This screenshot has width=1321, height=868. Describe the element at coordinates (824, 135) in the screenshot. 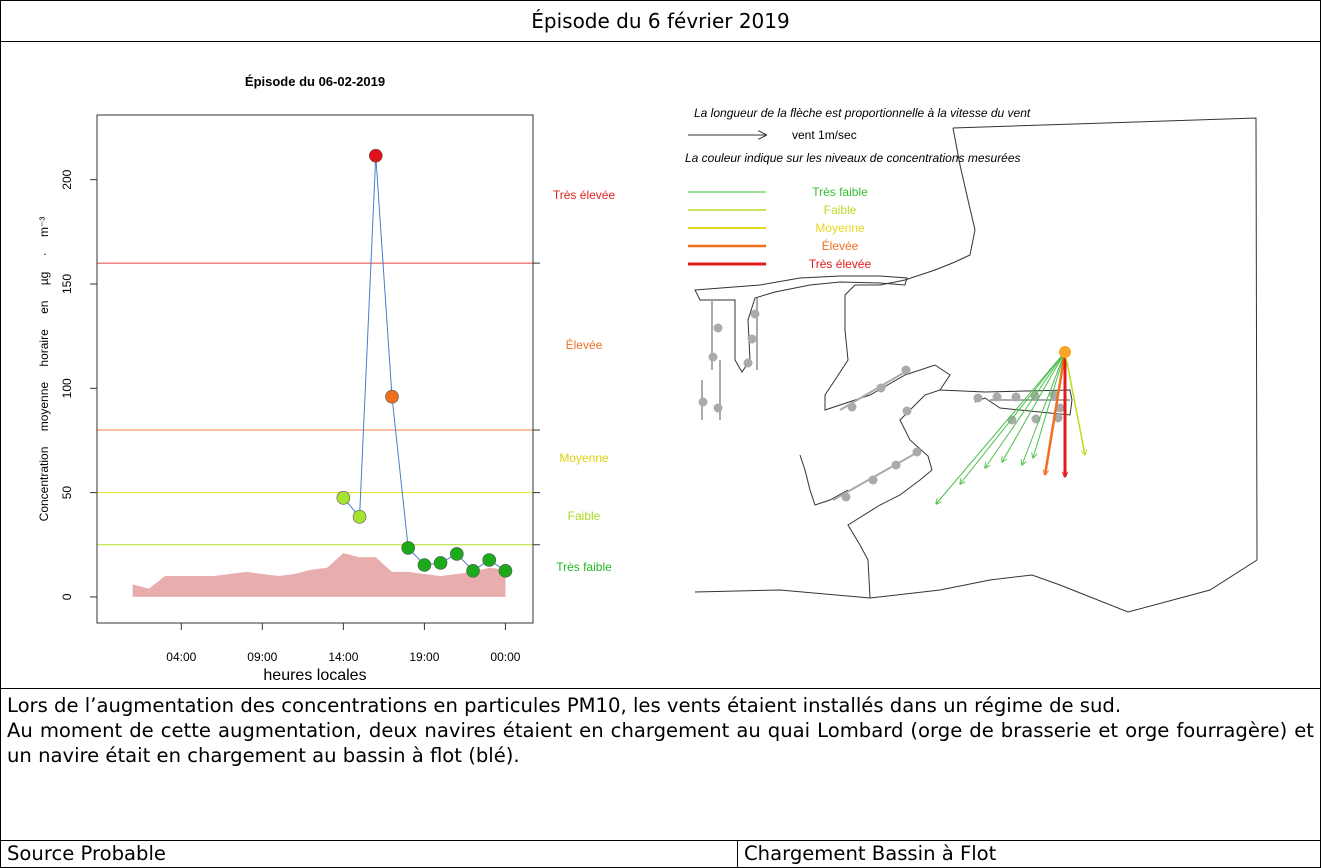

I see `map-scale-label: vent 1m/sec` at that location.